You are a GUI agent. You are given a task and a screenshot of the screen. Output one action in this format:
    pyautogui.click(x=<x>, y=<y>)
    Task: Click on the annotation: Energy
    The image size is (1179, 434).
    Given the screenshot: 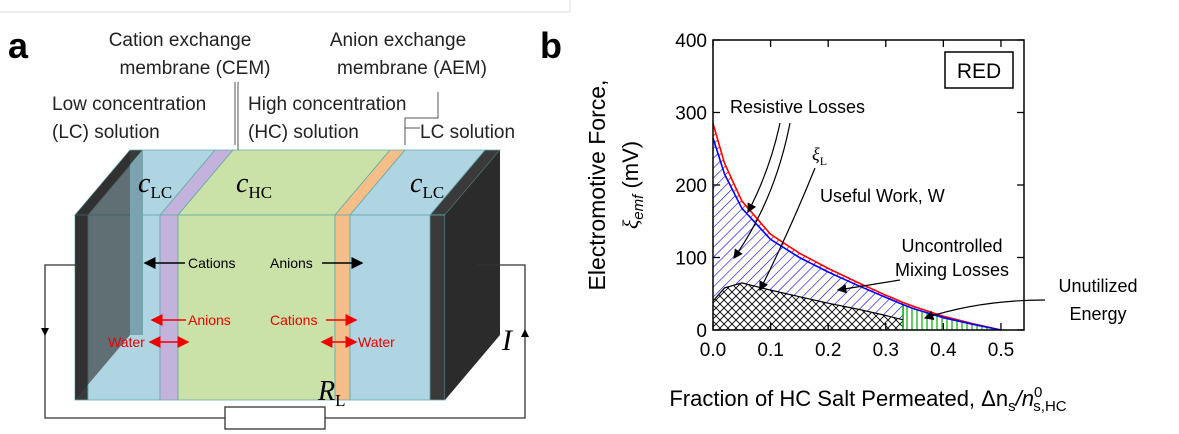 What is the action you would take?
    pyautogui.click(x=1097, y=314)
    